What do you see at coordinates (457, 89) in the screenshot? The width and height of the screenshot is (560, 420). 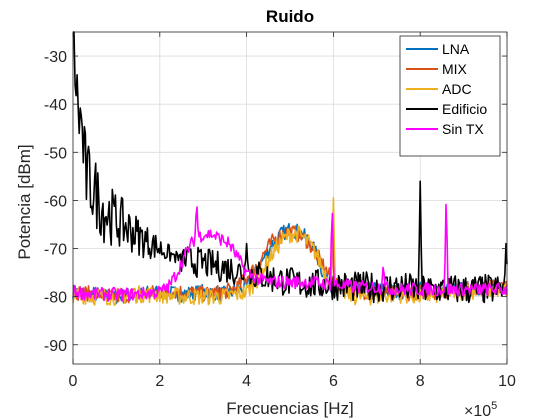 I see `legend-label-adc: ADC` at bounding box center [457, 89].